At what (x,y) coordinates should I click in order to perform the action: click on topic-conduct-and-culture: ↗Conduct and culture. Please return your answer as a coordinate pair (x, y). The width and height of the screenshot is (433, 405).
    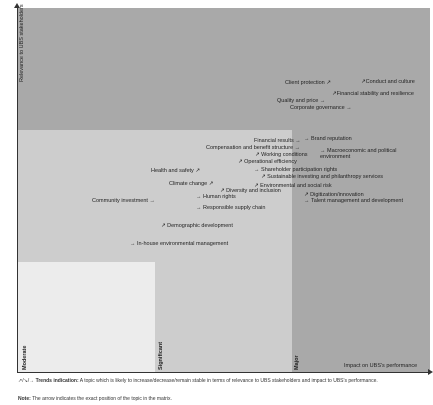
    Looking at the image, I should click on (388, 82).